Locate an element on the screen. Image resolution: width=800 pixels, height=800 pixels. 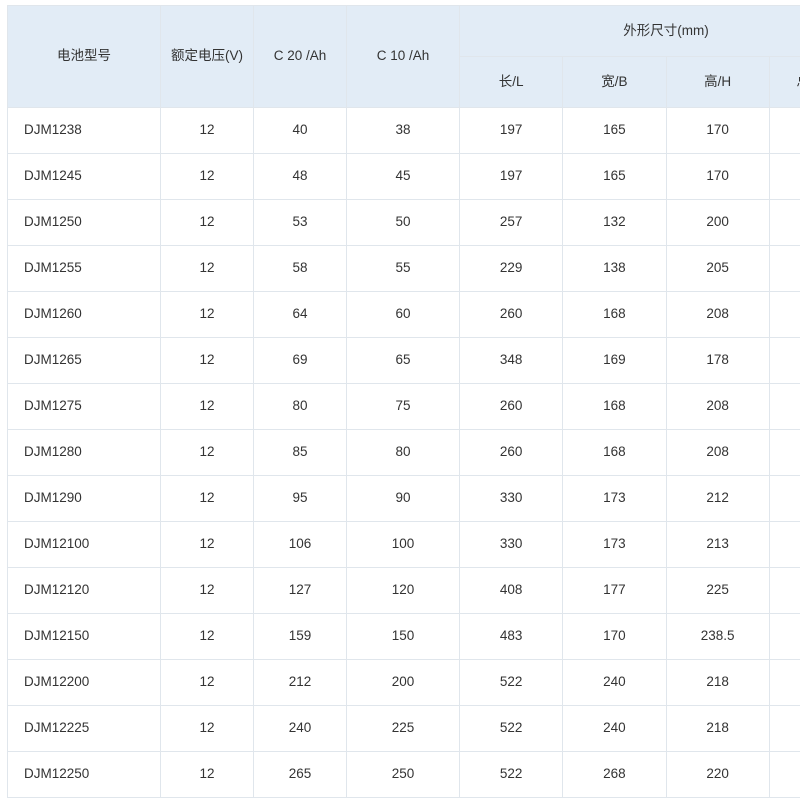
cell-total-height: 220 is located at coordinates (784, 544).